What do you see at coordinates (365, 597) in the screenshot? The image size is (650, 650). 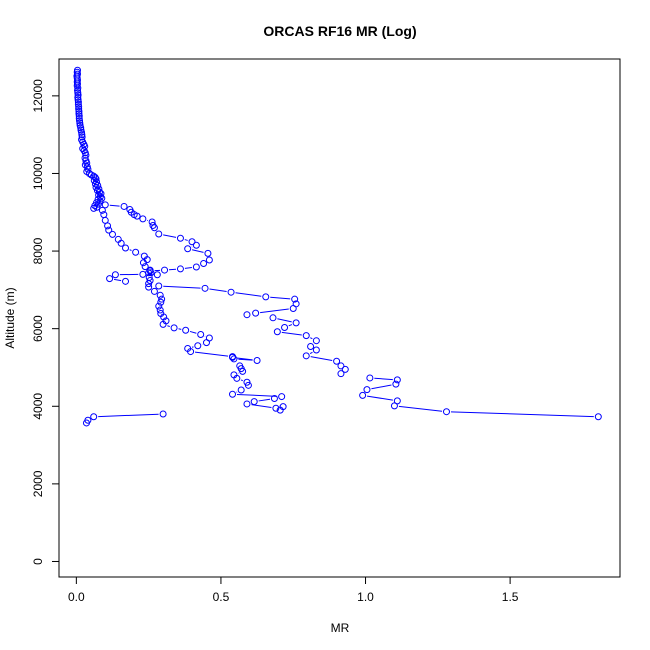 I see `x-tick-label: 1.0` at bounding box center [365, 597].